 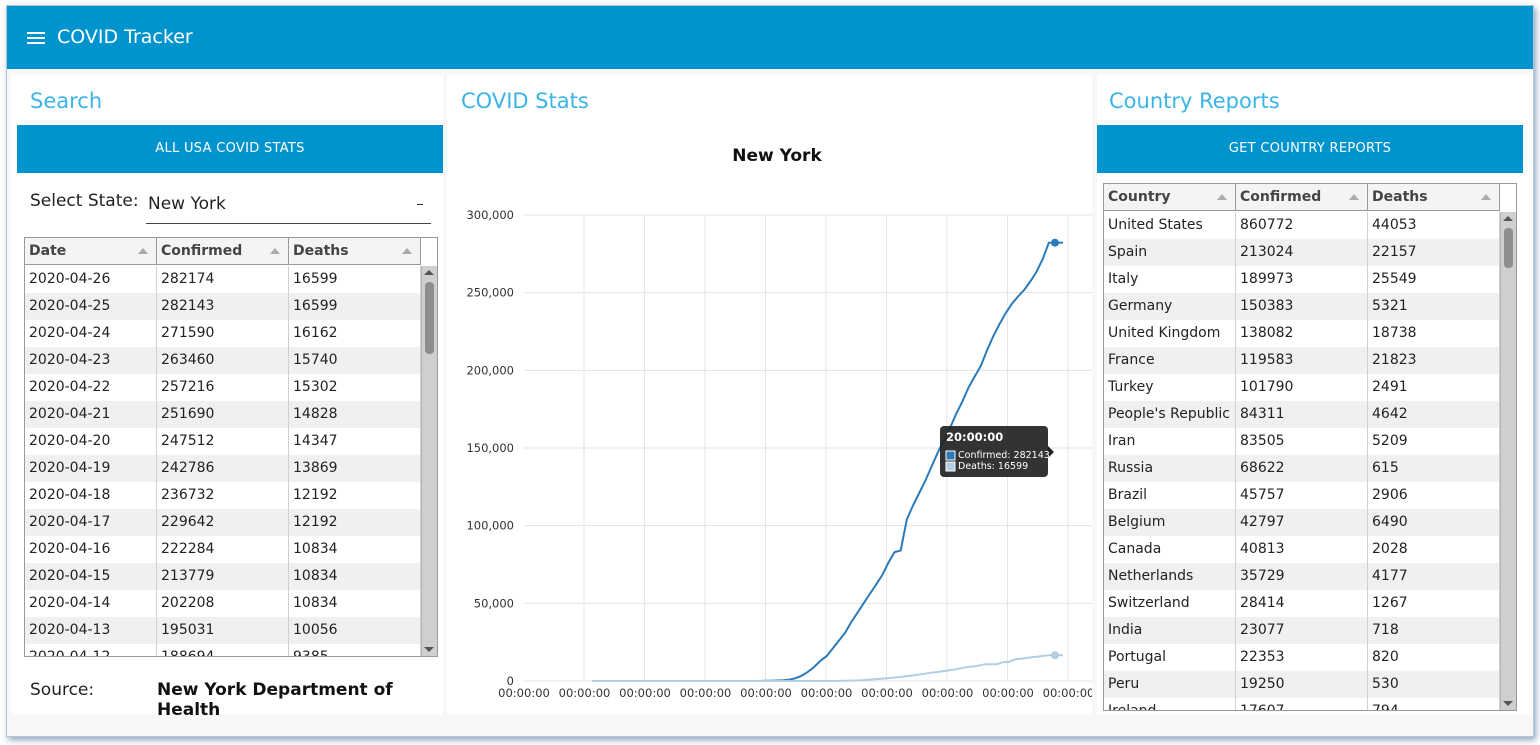 I want to click on table-cell: Ireland, so click(x=1170, y=704).